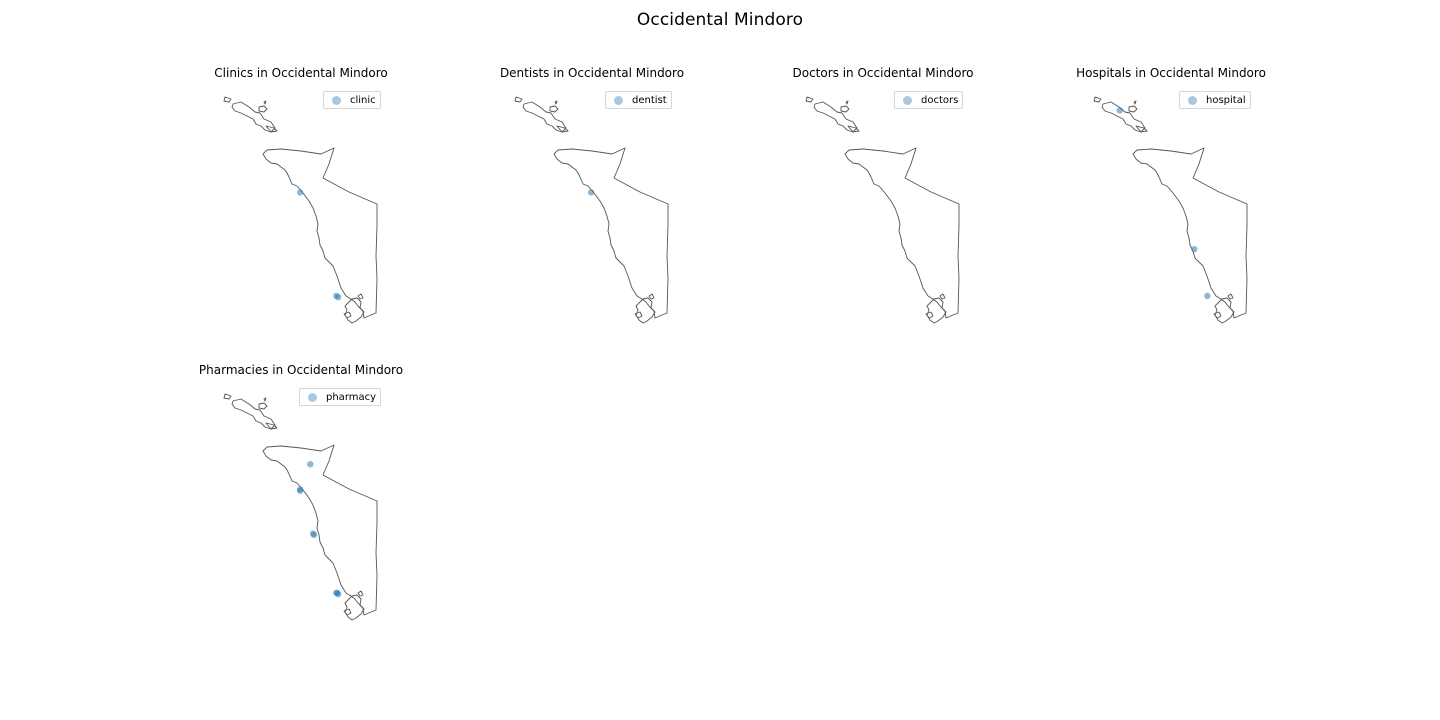 This screenshot has width=1440, height=720. What do you see at coordinates (883, 73) in the screenshot?
I see `panel-title: Doctors in Occidental Mindoro` at bounding box center [883, 73].